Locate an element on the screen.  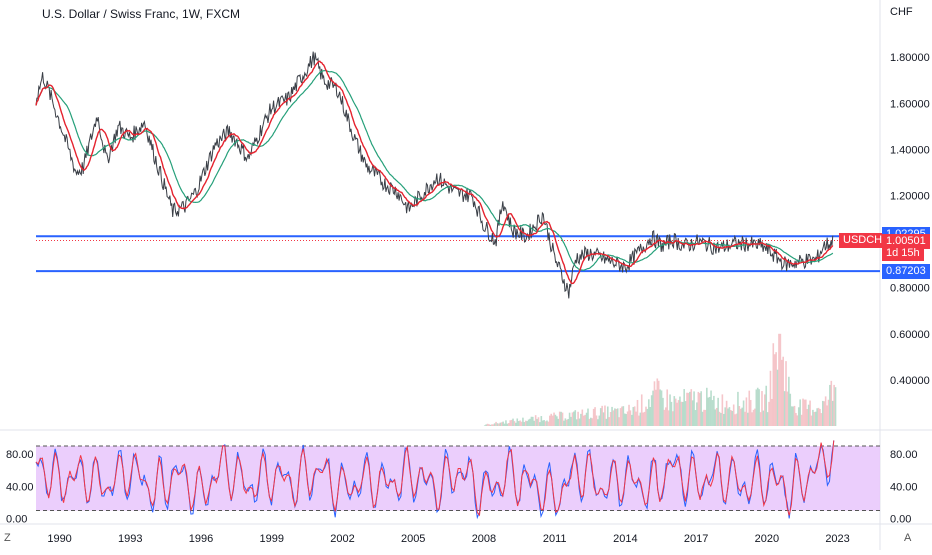
oscillator-line-slow is located at coordinates (435, 478).